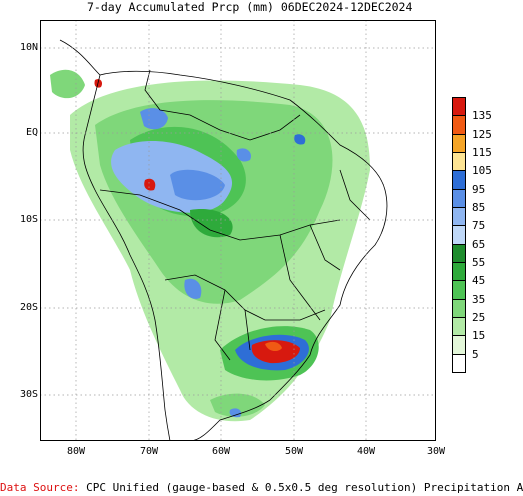 The height and width of the screenshot is (496, 523). Describe the element at coordinates (28, 219) in the screenshot. I see `lat-label-10s: 10S` at that location.